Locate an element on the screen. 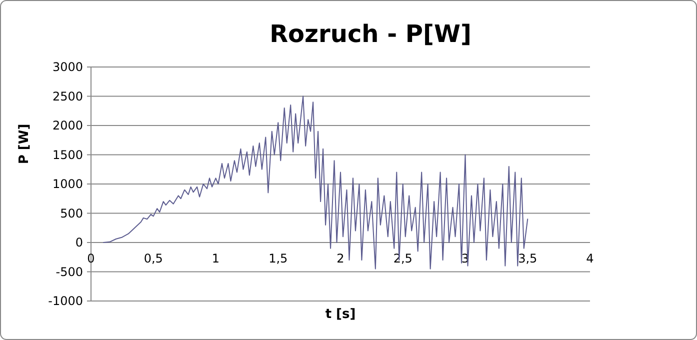  chart-title: Rozruch - P[W] is located at coordinates (371, 34).